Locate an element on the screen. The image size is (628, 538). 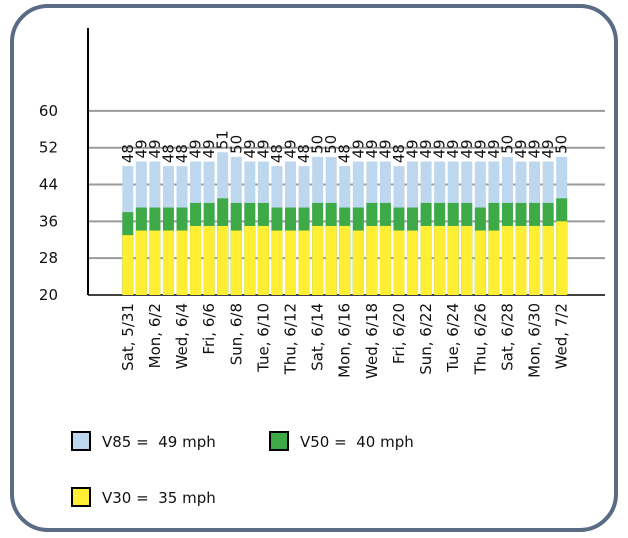
y-tick-label: 44 is located at coordinates (48, 185).